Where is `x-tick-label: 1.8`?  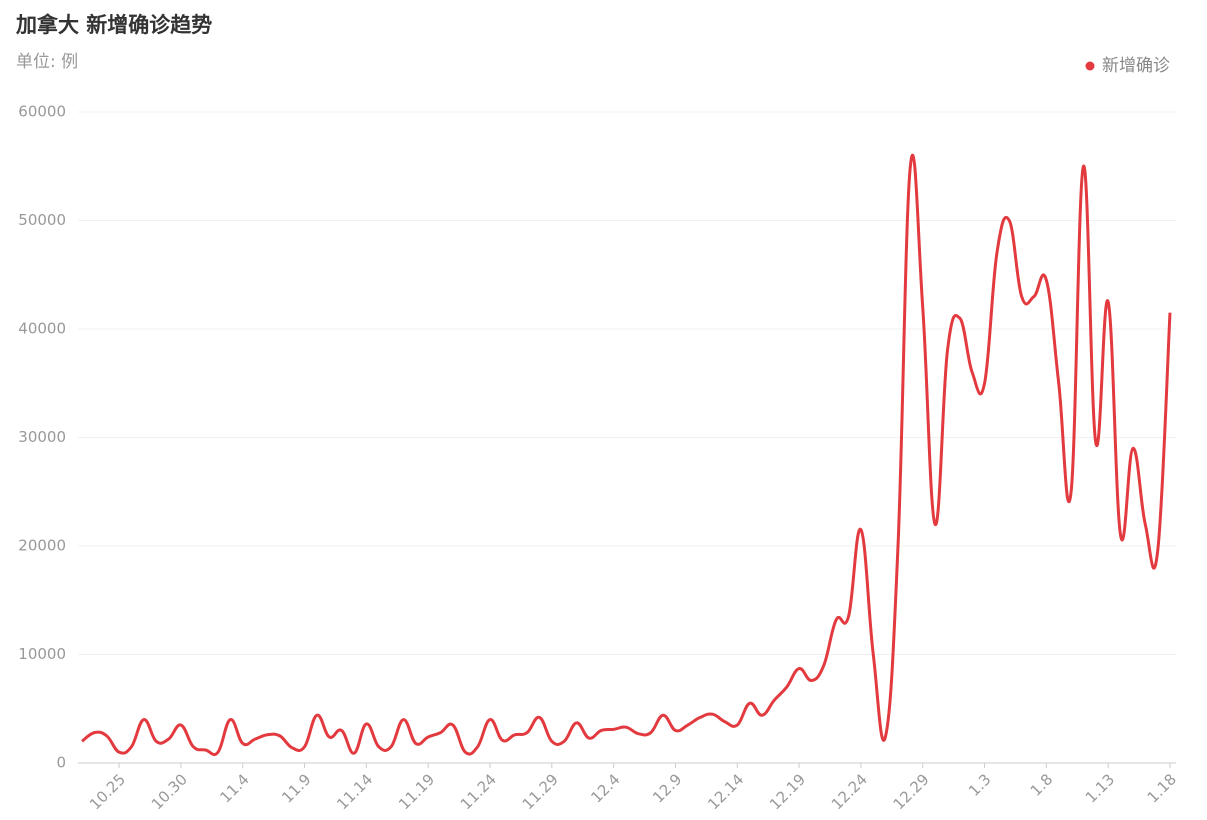
x-tick-label: 1.8 is located at coordinates (1042, 785).